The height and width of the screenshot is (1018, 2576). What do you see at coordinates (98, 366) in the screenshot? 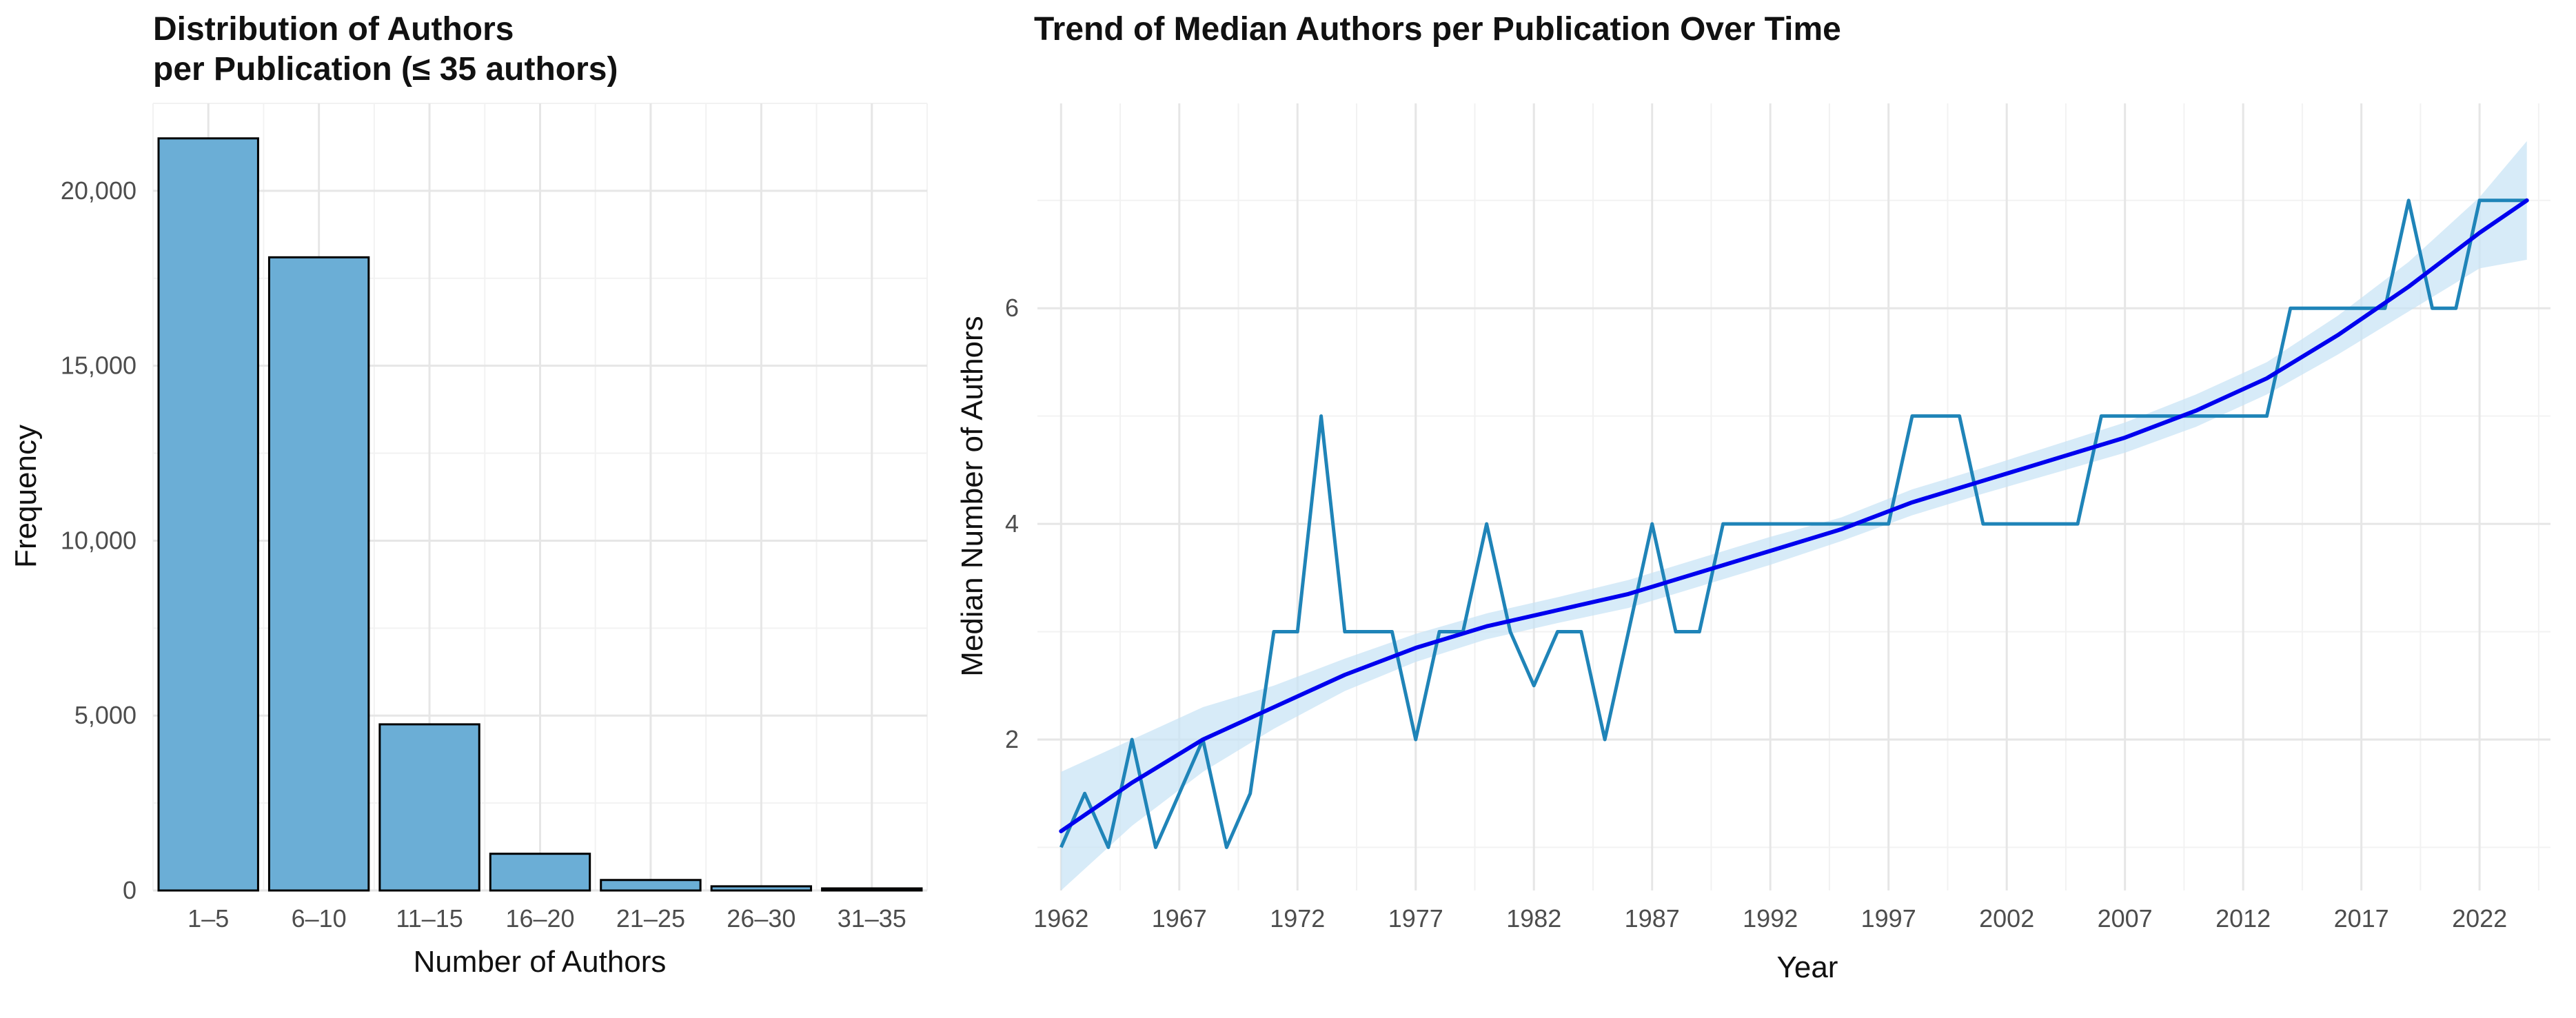
I see `bar-y-tick-label: 15,000` at bounding box center [98, 366].